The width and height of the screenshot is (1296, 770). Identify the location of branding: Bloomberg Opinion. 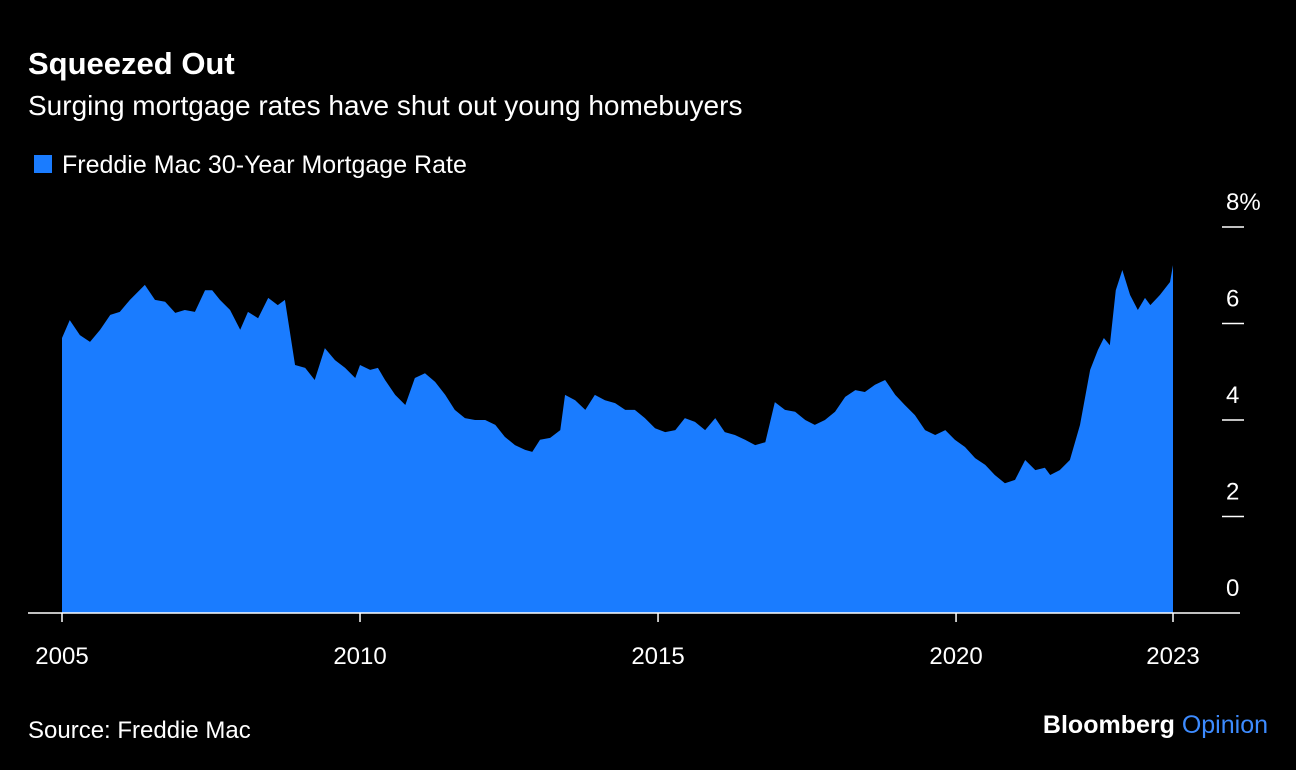
(1155, 725).